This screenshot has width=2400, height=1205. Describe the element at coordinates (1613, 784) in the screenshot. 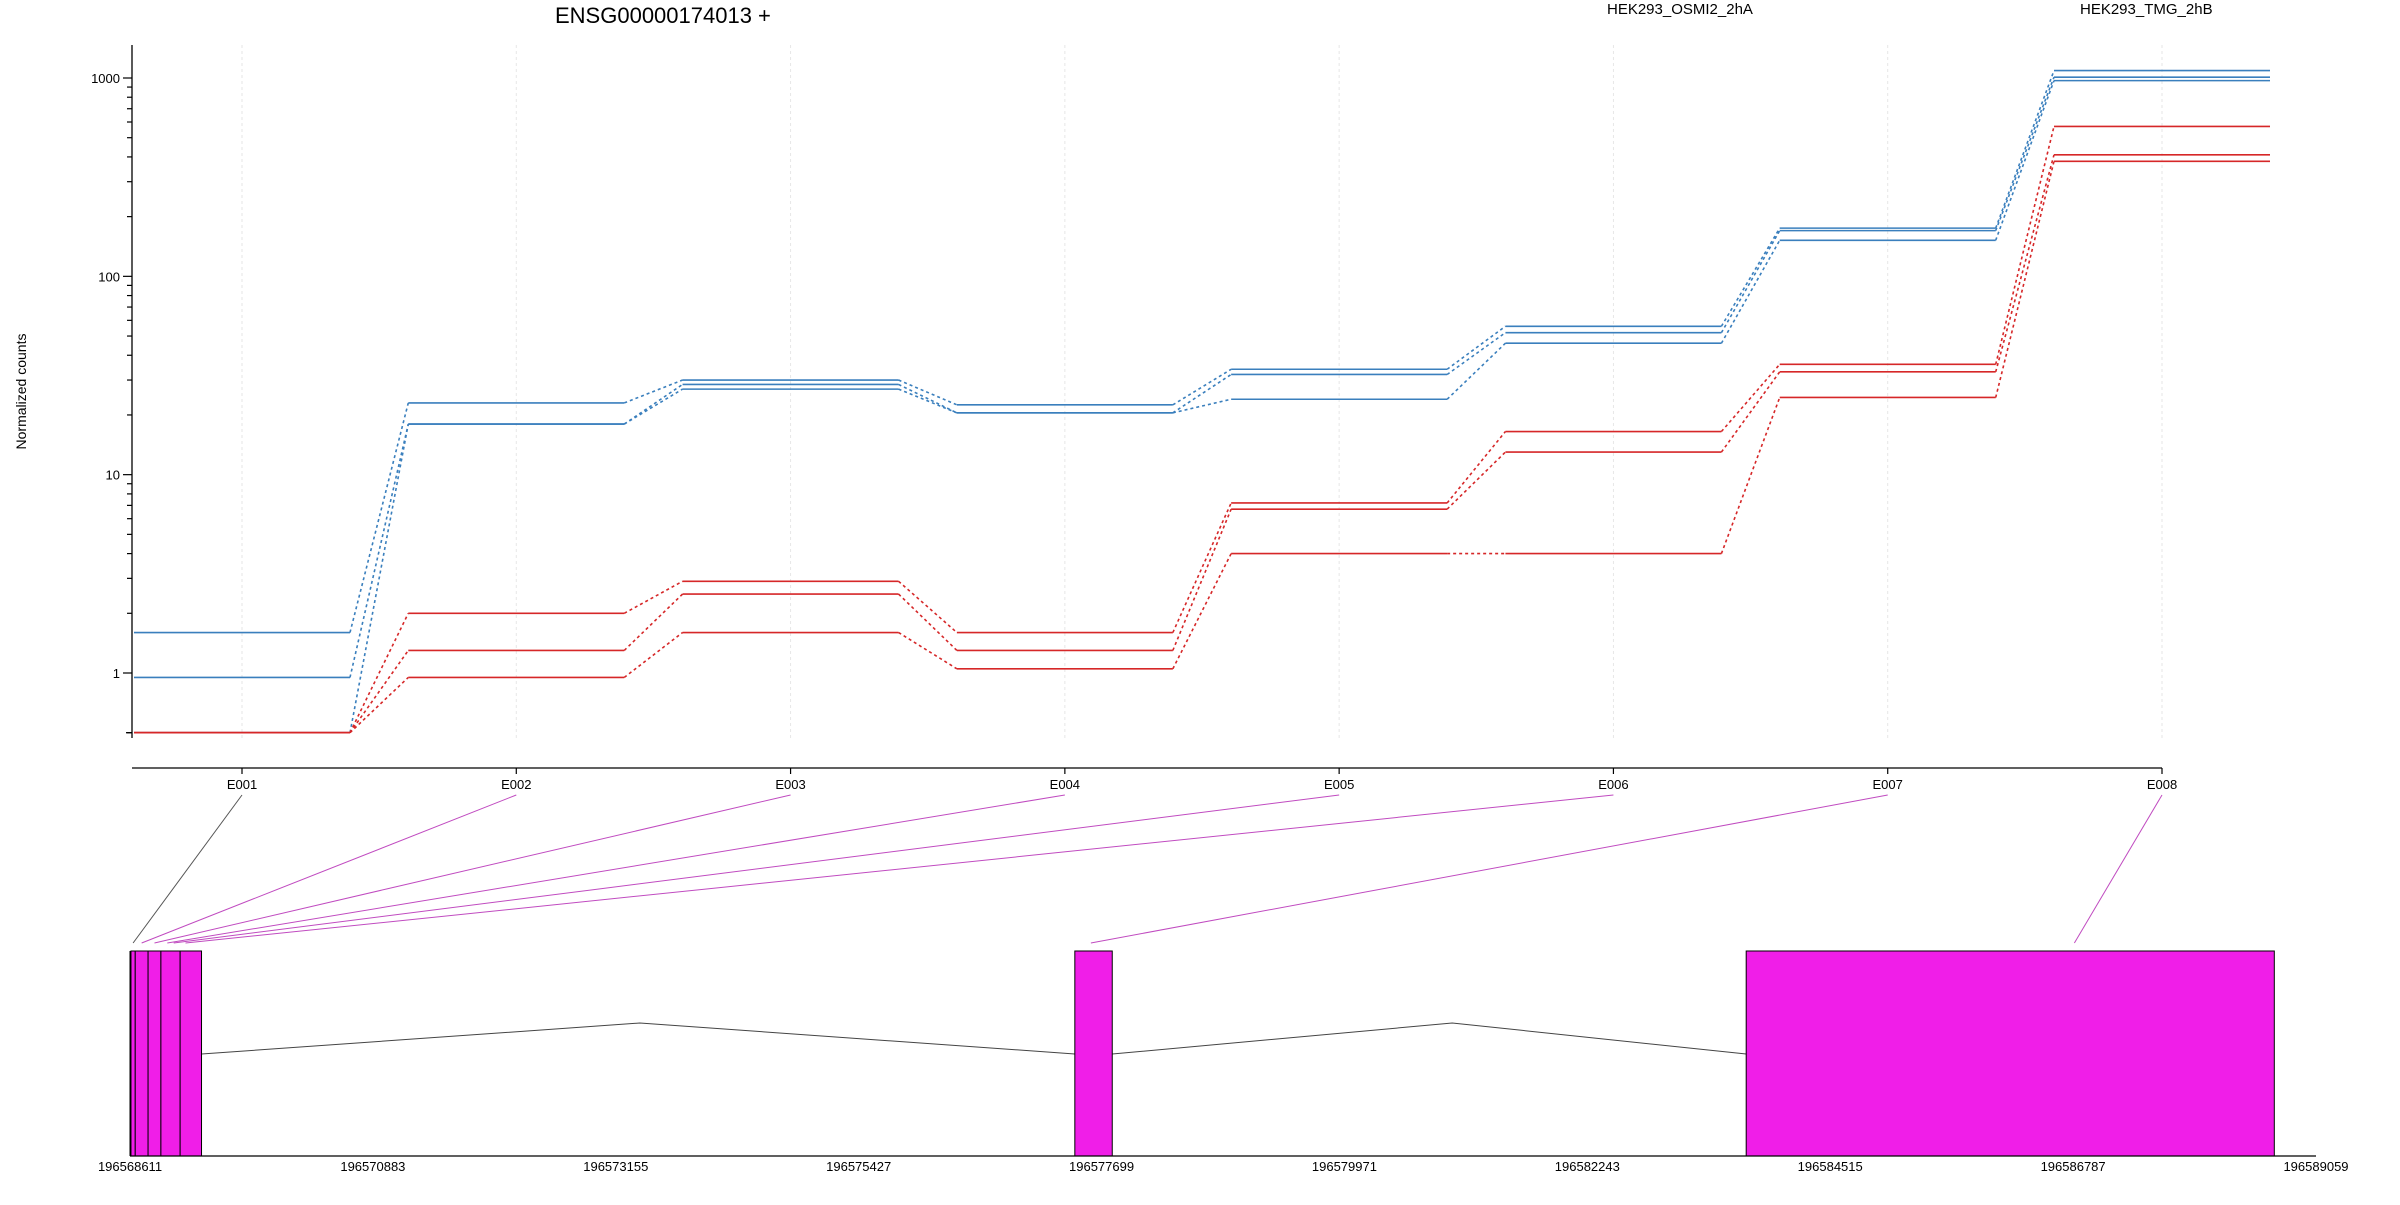

I see `x-tick-label: E006` at that location.